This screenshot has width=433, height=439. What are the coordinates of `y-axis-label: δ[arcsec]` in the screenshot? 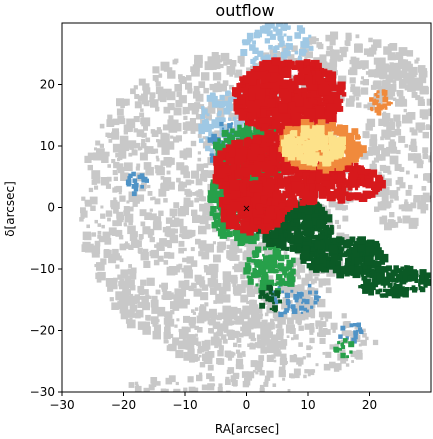 It's located at (10, 209).